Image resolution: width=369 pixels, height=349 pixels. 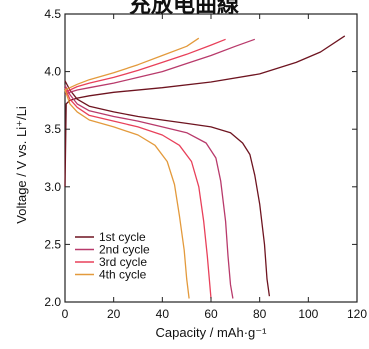 I want to click on x-tick-label: 120, so click(x=357, y=314).